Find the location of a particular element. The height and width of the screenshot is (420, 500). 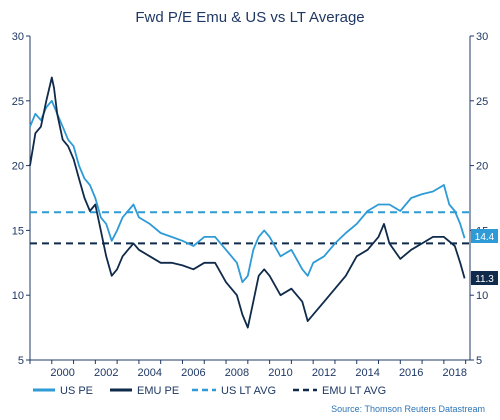

chart-title: Fwd P/E Emu & US vs LT Average is located at coordinates (249, 17).